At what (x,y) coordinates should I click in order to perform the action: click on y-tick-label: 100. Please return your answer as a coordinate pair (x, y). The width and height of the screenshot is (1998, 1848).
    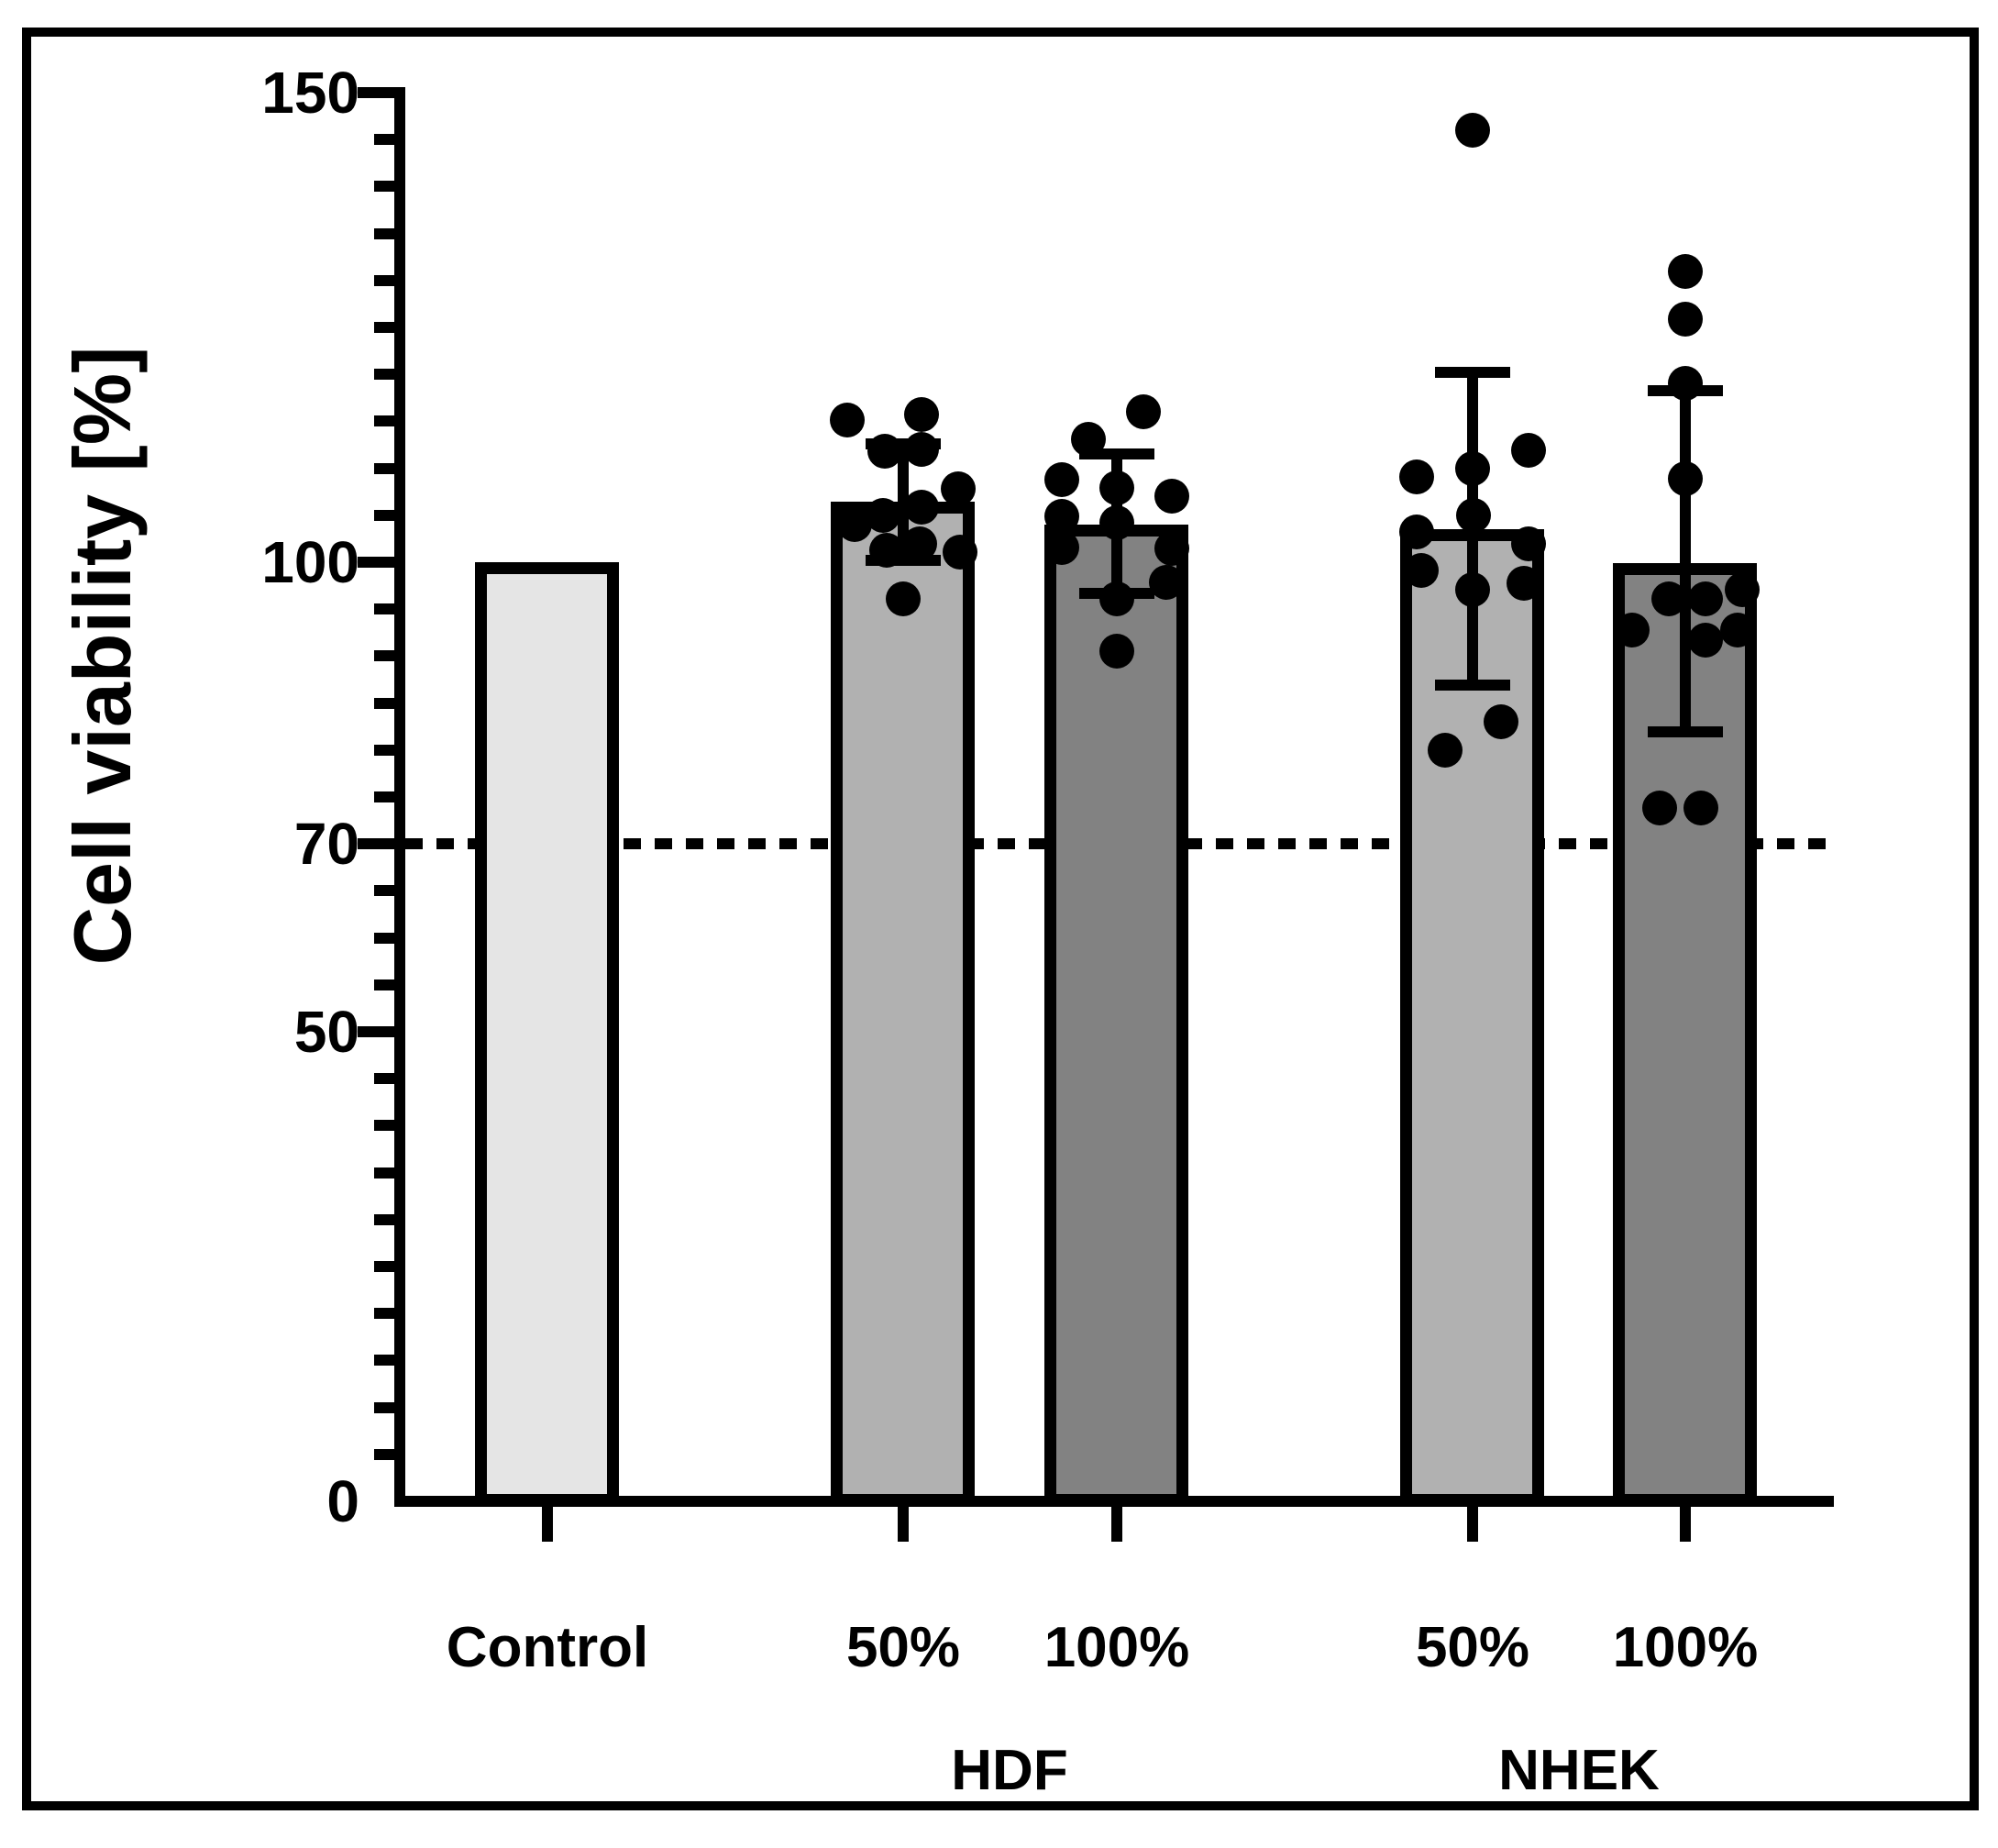
    Looking at the image, I should click on (310, 562).